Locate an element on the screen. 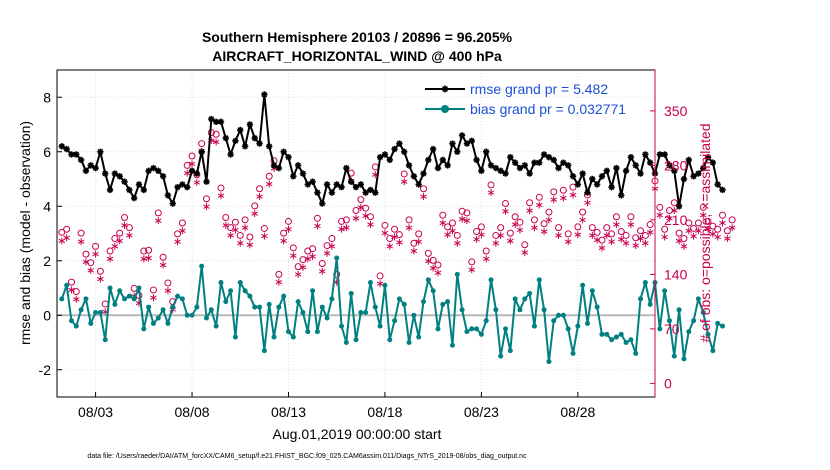  y2-axis-label: # of obs: o=possible; ×=assimilated is located at coordinates (705, 232).